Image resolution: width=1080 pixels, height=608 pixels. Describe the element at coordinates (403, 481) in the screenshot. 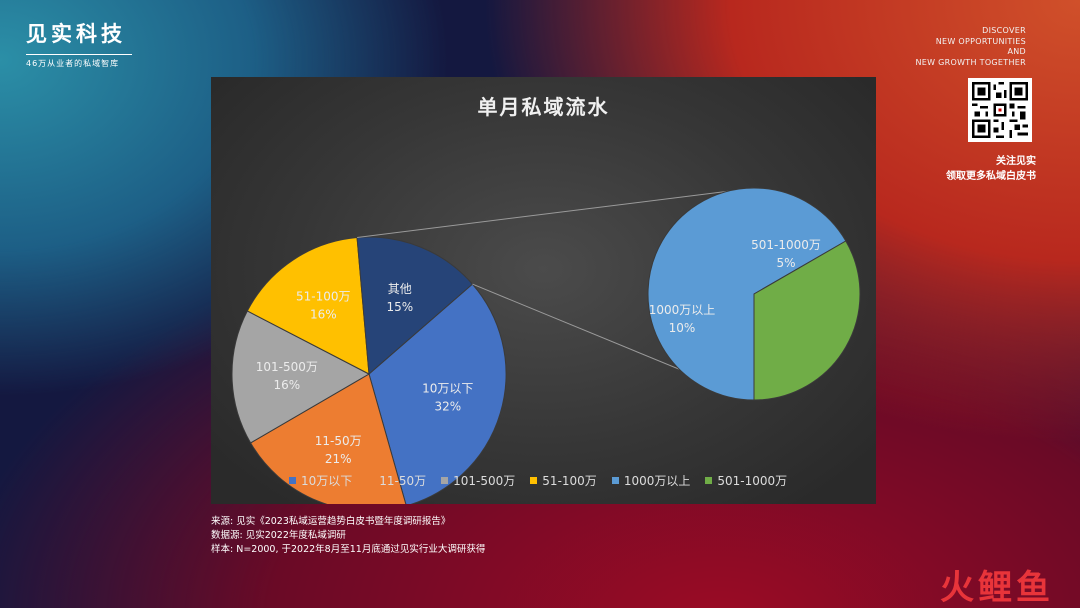

I see `legend-label: 11-50万` at that location.